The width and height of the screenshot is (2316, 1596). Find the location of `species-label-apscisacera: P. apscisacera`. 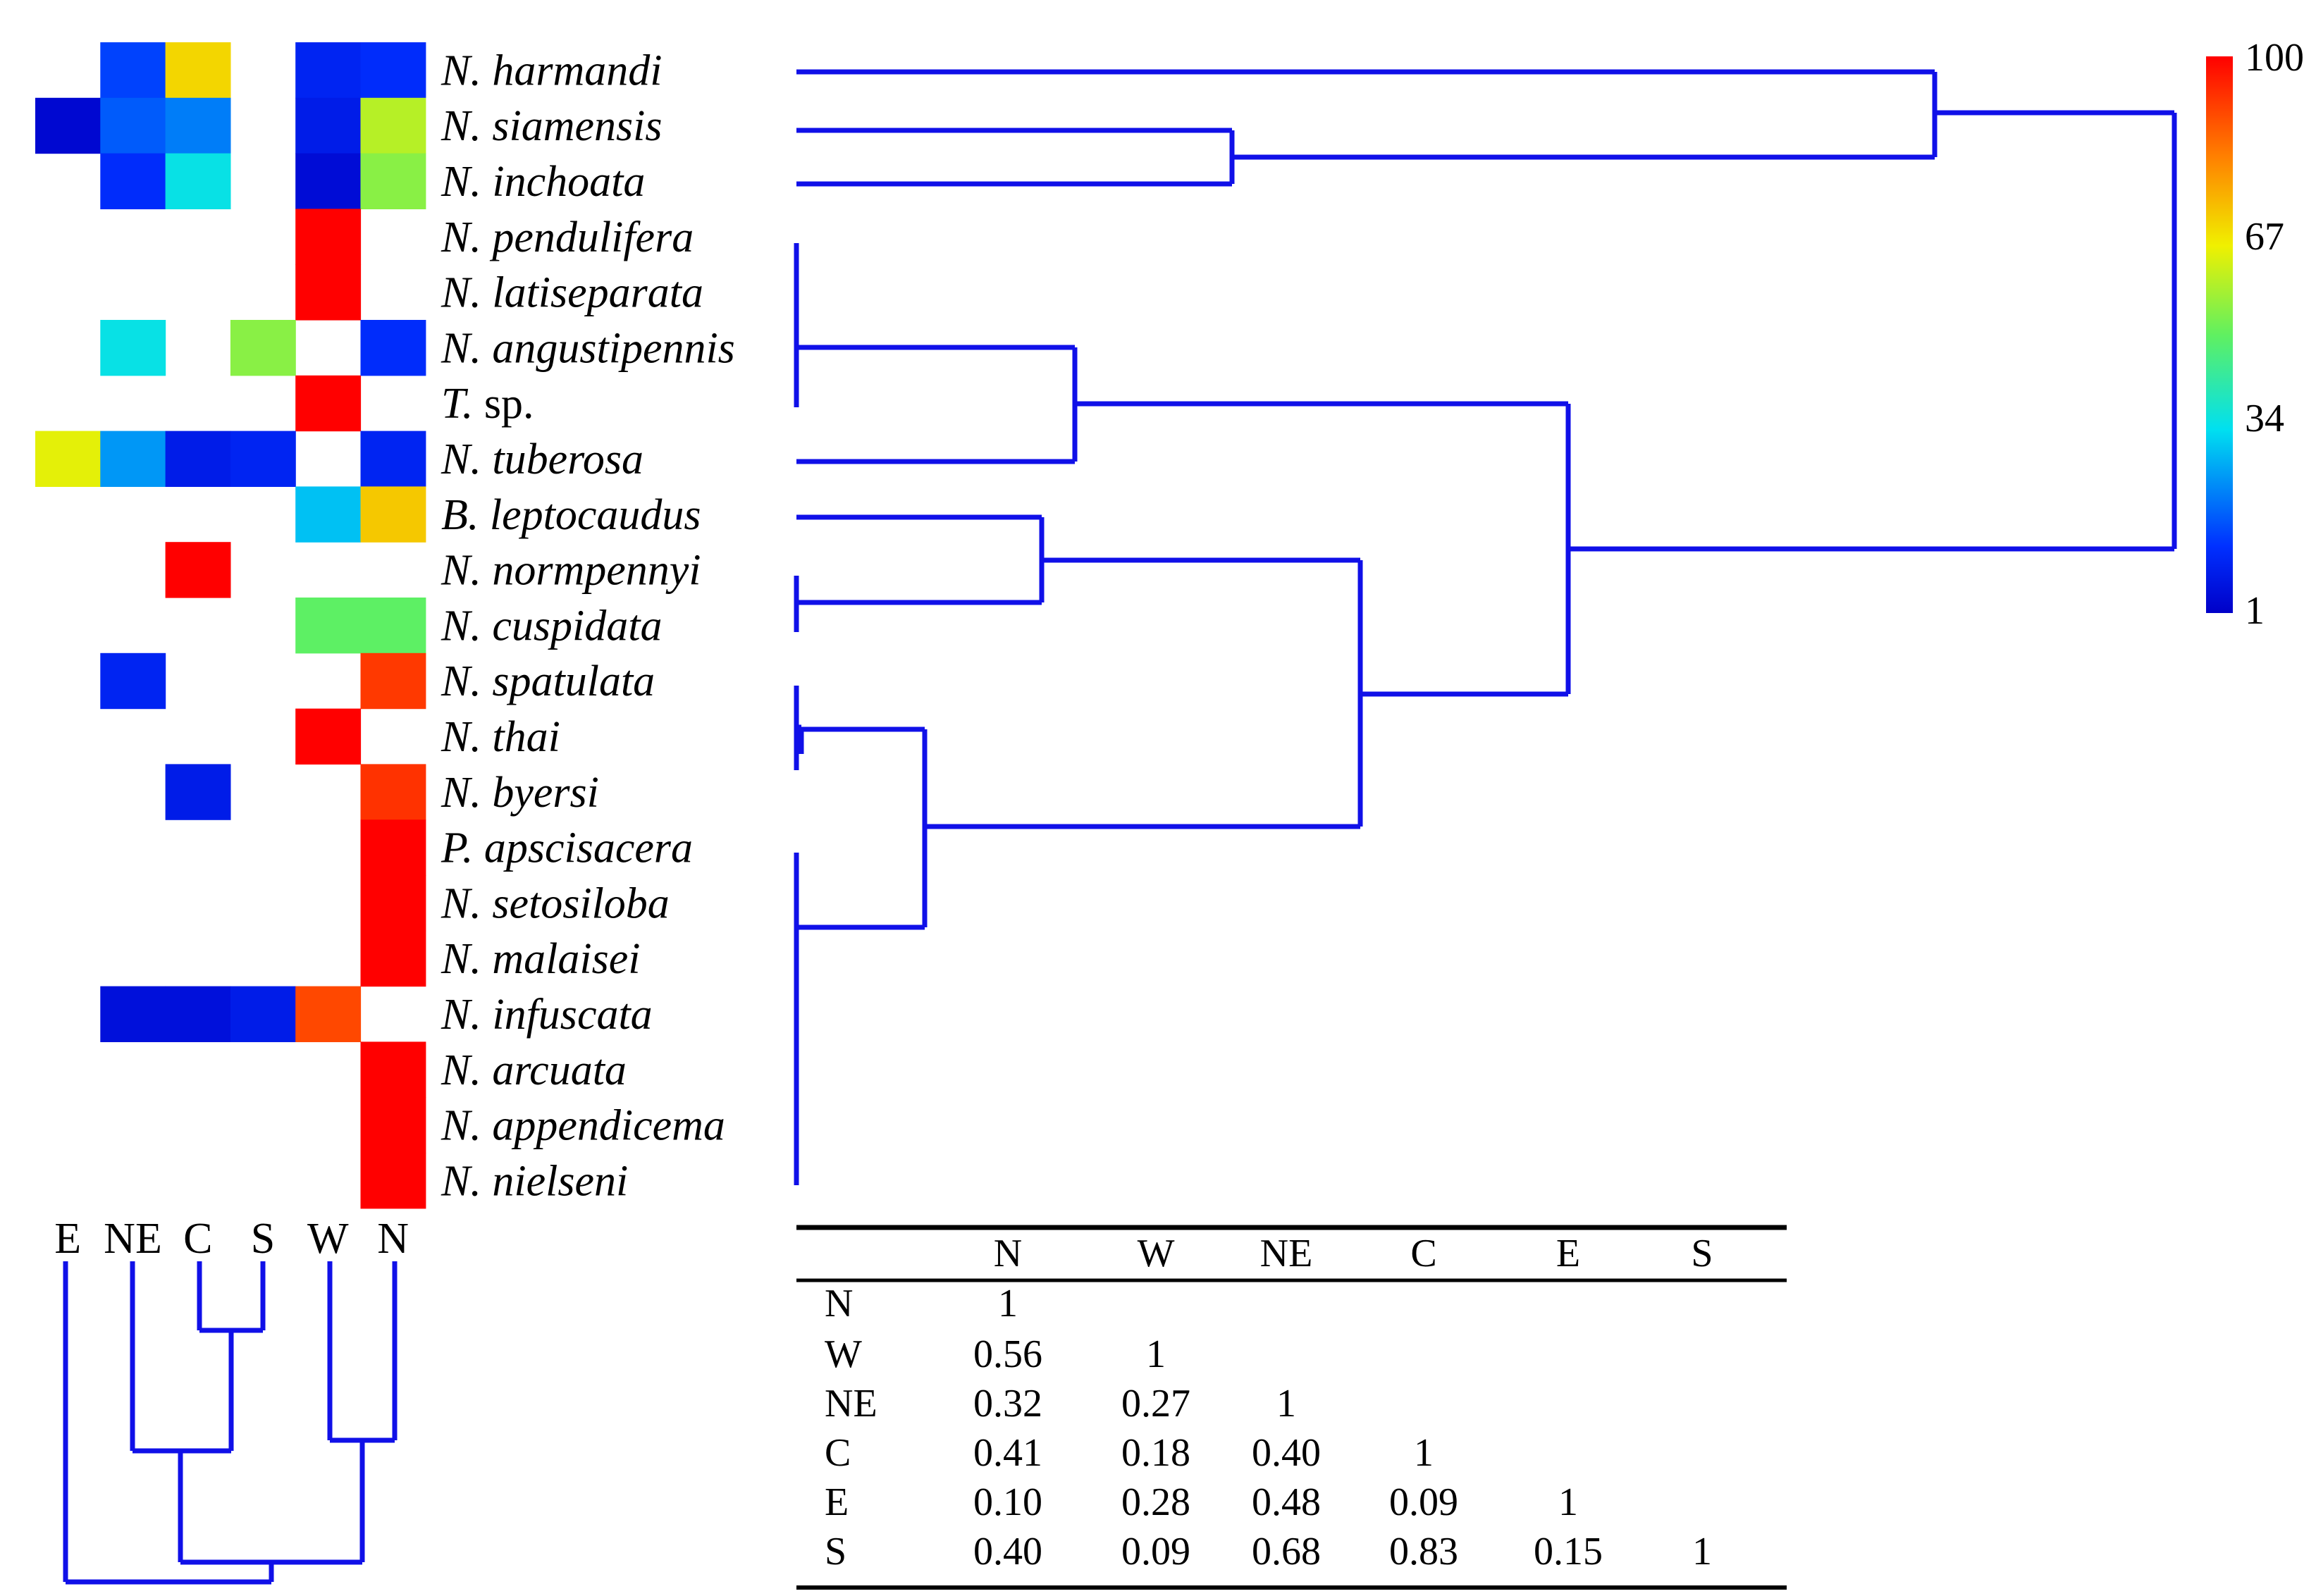

species-label-apscisacera: P. apscisacera is located at coordinates (567, 848).